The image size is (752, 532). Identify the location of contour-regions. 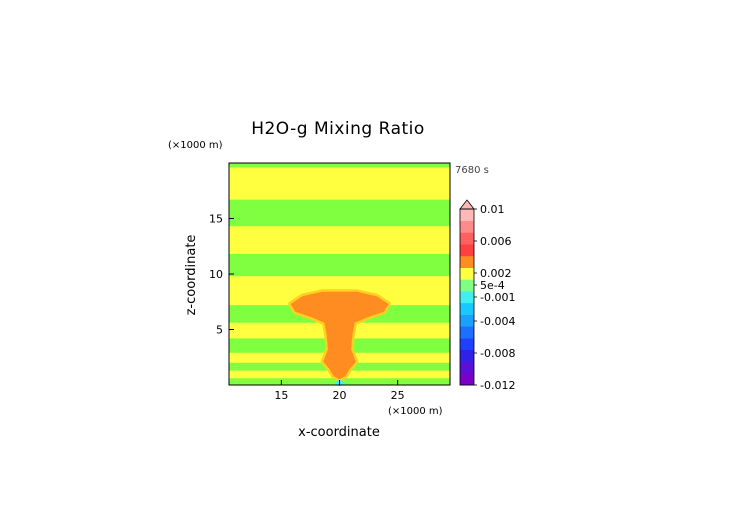
(339, 276).